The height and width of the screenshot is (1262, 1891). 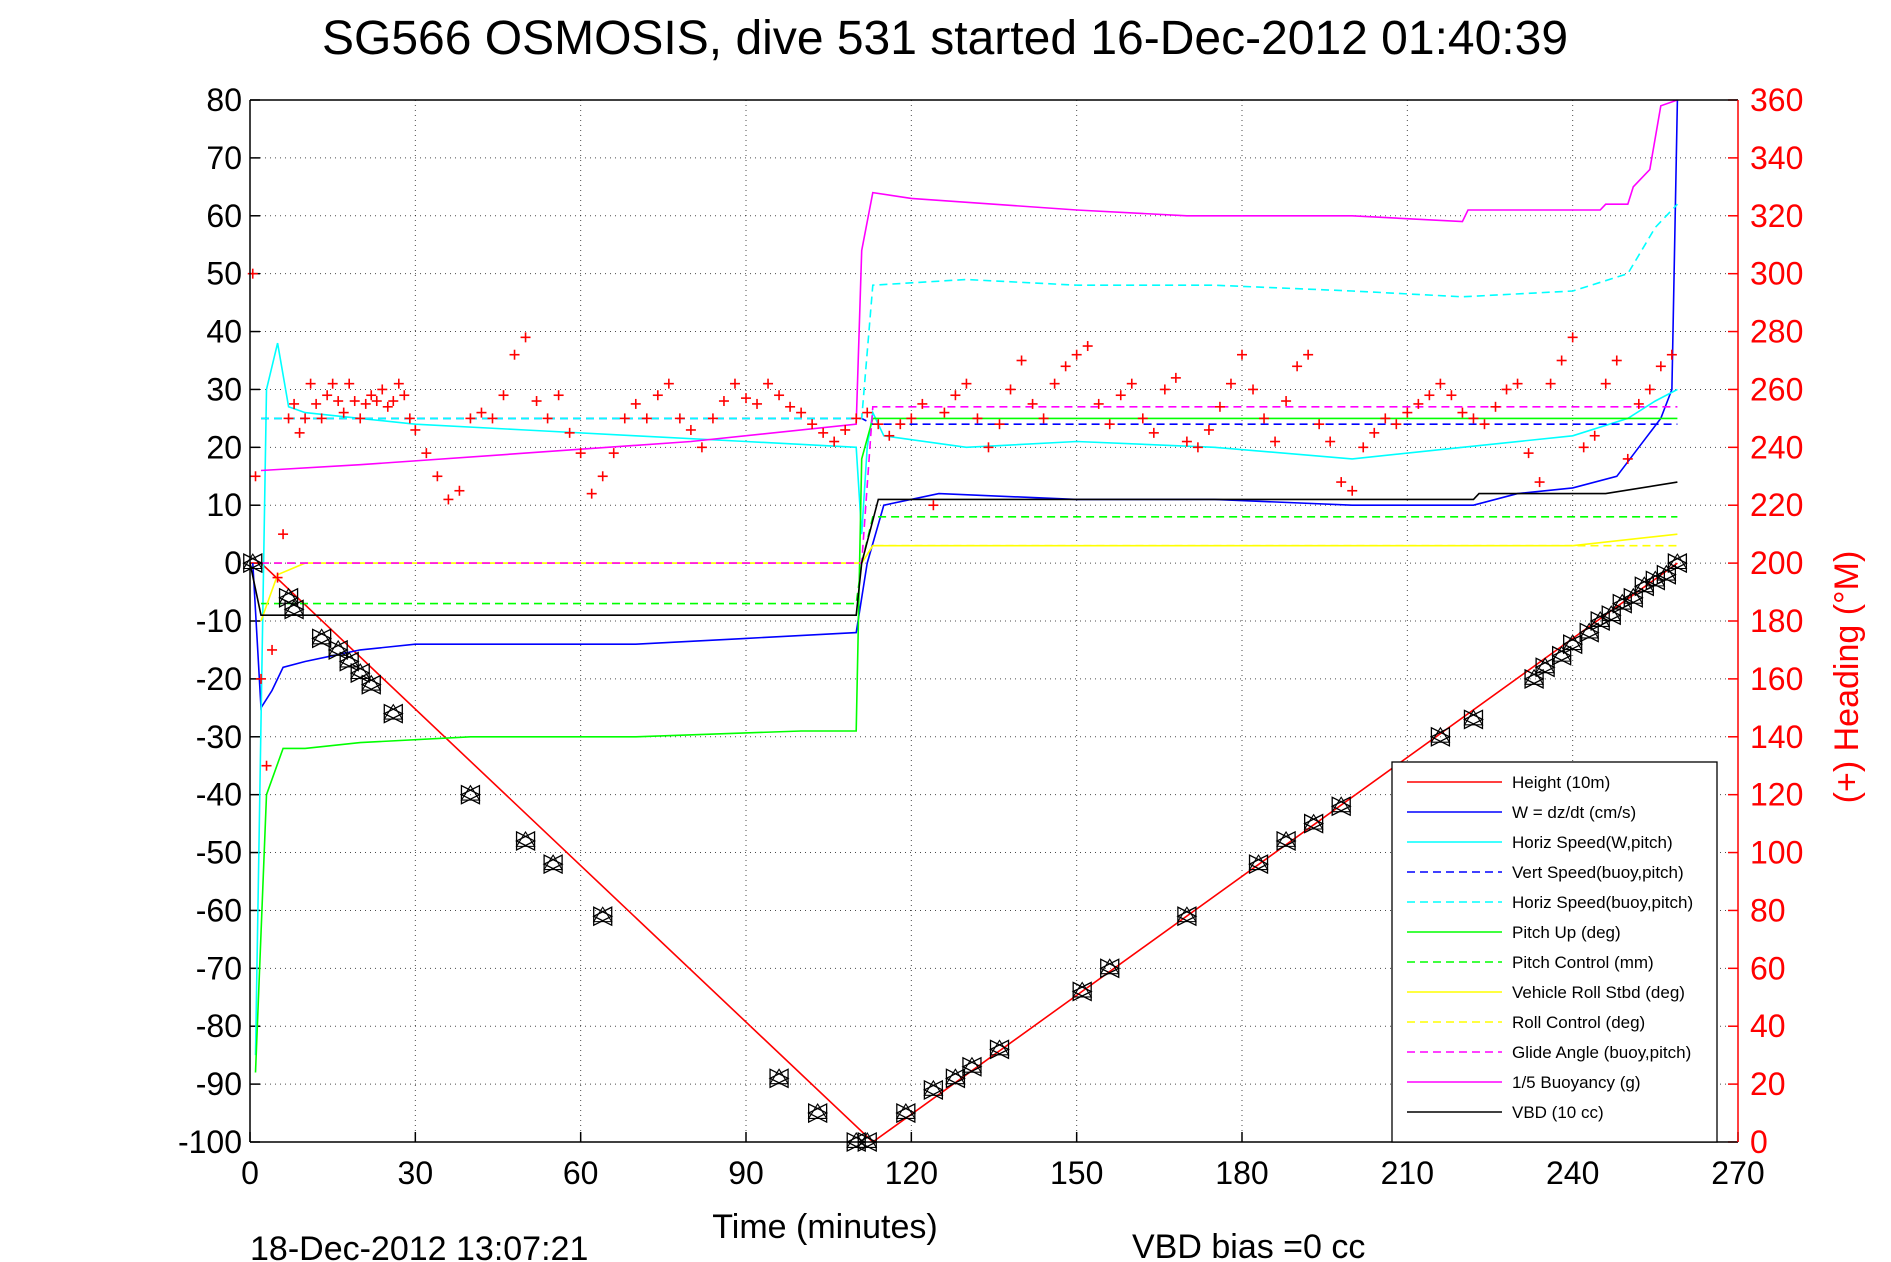 What do you see at coordinates (1076, 1173) in the screenshot?
I see `x-tick-label: 150` at bounding box center [1076, 1173].